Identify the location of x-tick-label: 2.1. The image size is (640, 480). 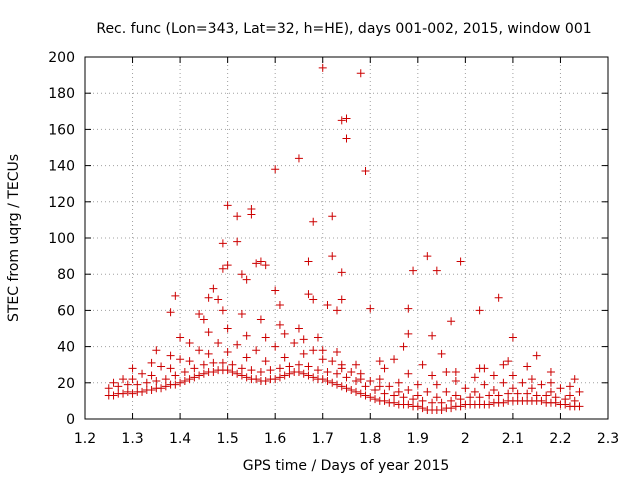
(513, 439).